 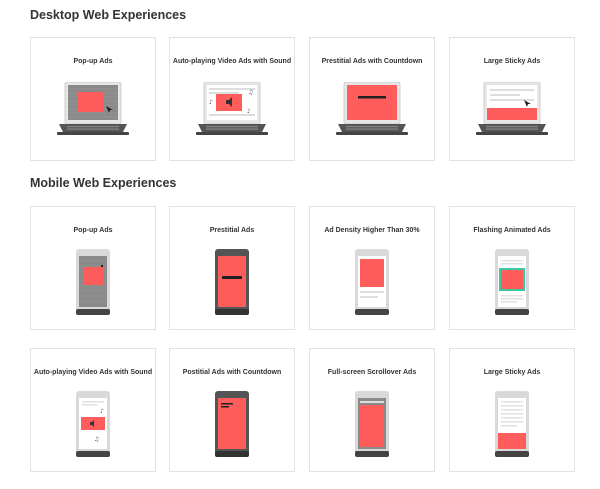 What do you see at coordinates (232, 424) in the screenshot?
I see `phone-postitial-countdown-icon` at bounding box center [232, 424].